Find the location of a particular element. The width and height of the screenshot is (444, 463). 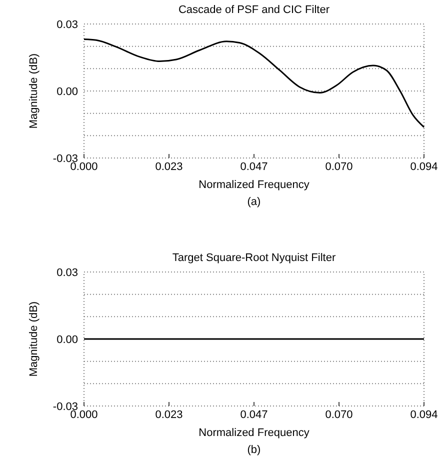

chart-title: Target Square-Root Nyquist Filter is located at coordinates (254, 258).